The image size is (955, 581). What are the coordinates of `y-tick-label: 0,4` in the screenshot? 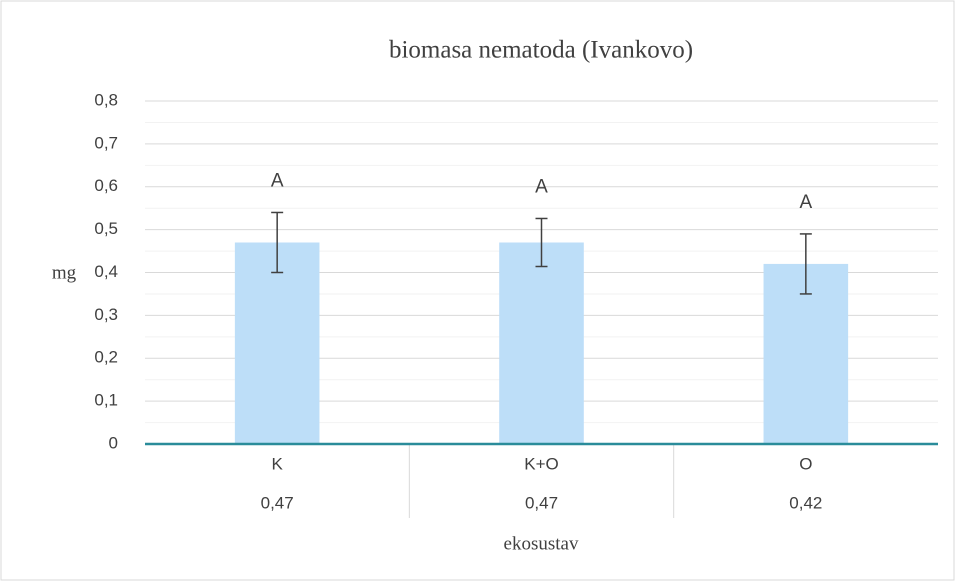 It's located at (106, 271).